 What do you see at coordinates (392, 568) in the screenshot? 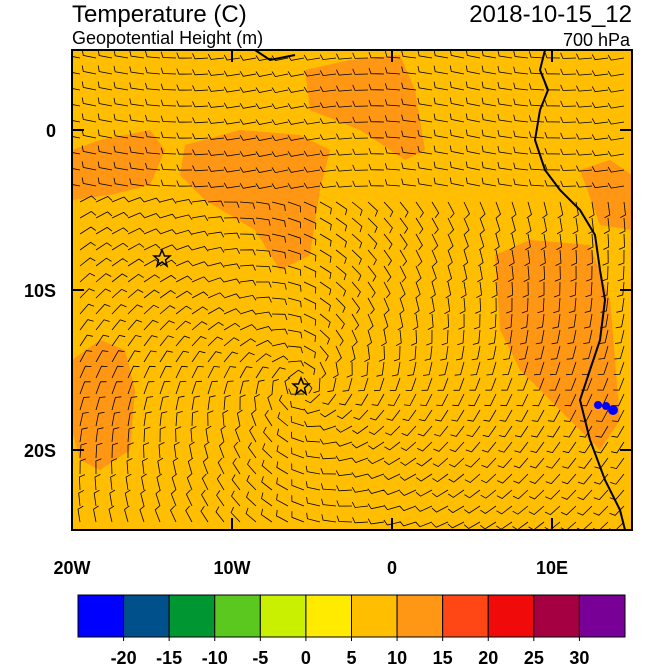
I see `x-tick-label: 0` at bounding box center [392, 568].